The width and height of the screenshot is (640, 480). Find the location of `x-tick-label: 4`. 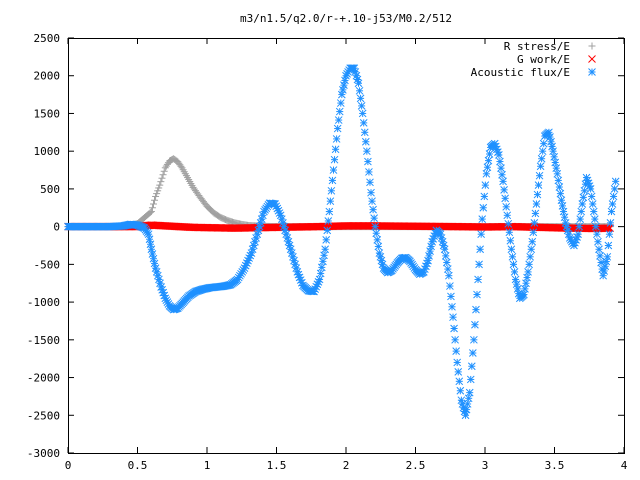

x-tick-label: 4 is located at coordinates (624, 465).